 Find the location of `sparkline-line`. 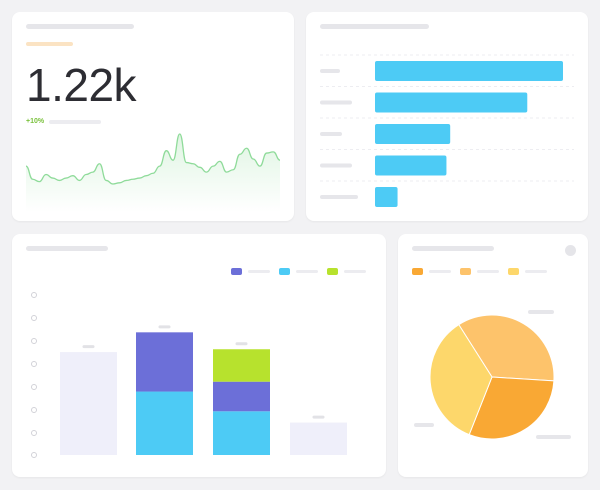

sparkline-line is located at coordinates (153, 159).